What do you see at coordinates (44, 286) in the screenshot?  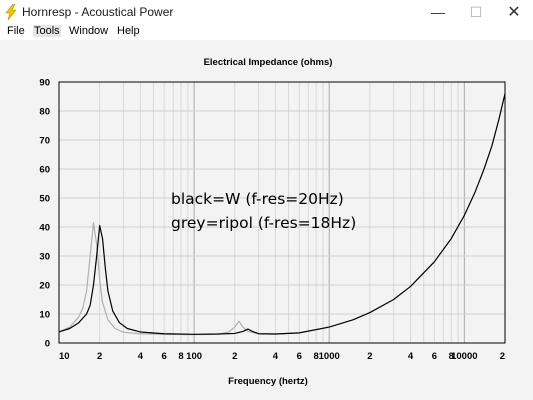 I see `y-tick-label: 20` at bounding box center [44, 286].